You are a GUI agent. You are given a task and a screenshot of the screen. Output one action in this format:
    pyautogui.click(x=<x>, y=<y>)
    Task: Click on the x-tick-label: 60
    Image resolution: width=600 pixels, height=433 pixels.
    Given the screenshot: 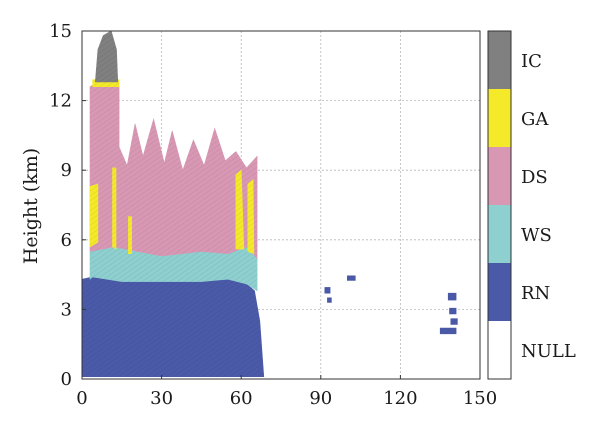 What is the action you would take?
    pyautogui.click(x=241, y=398)
    